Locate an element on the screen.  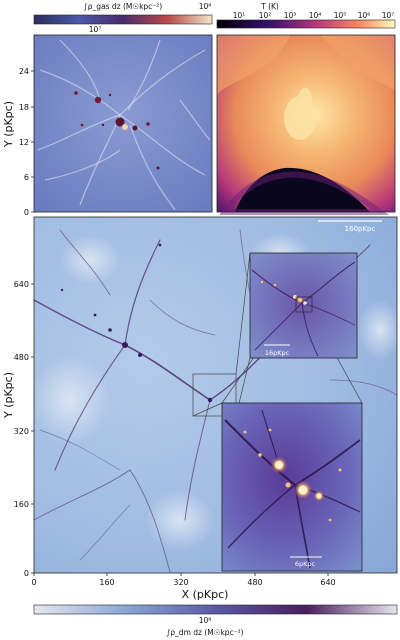
main-xtick: 0 is located at coordinates (33, 582).